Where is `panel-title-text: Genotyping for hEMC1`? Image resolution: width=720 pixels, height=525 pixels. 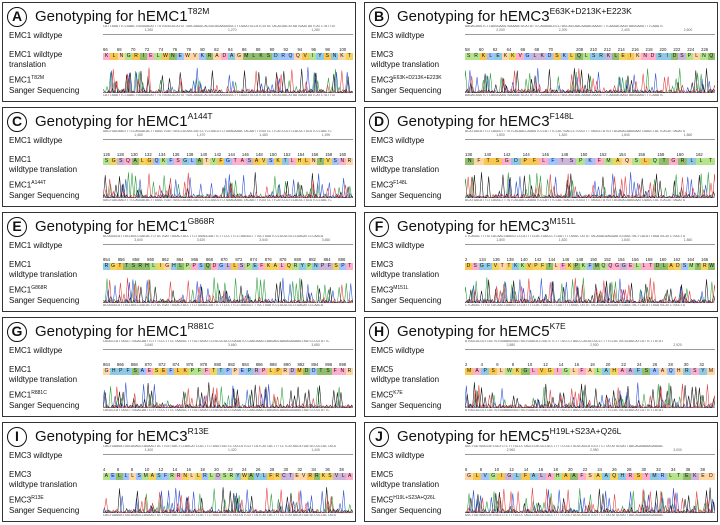
panel-title-text: Genotyping for hEMC1 is located at coordinates (111, 226).